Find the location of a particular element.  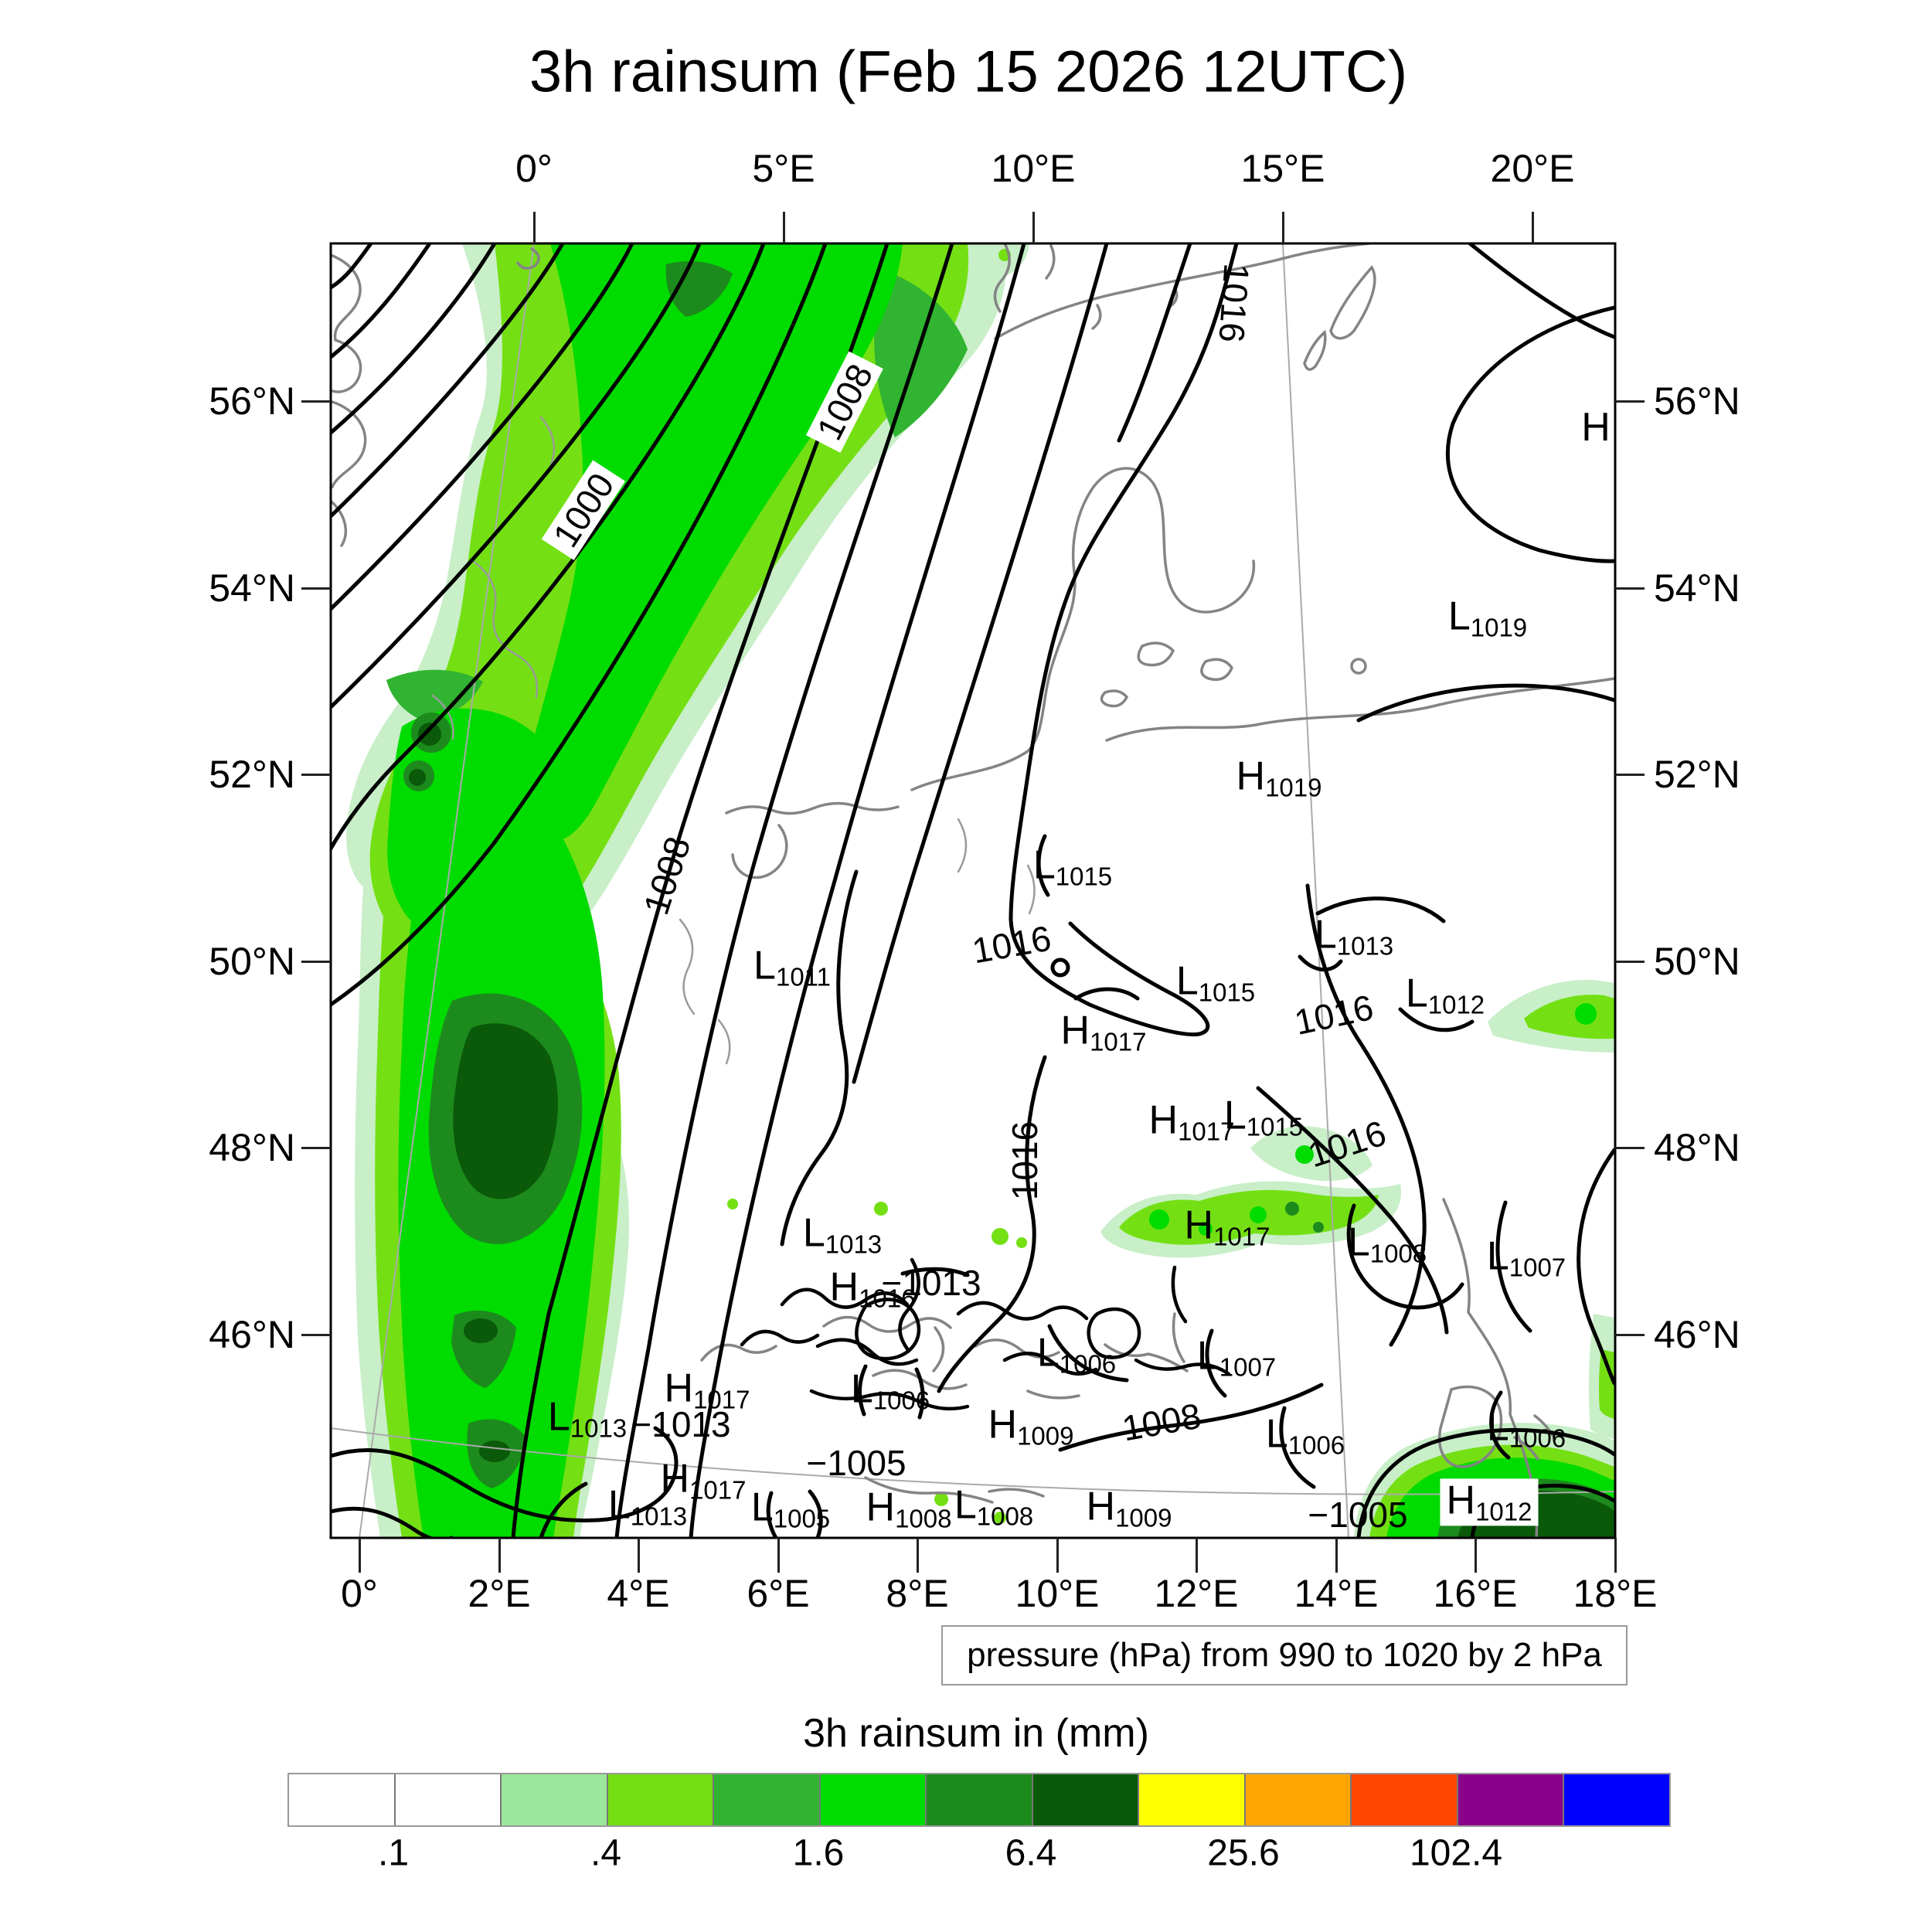

colorbar-tick-label: 102.4 is located at coordinates (1456, 1853).